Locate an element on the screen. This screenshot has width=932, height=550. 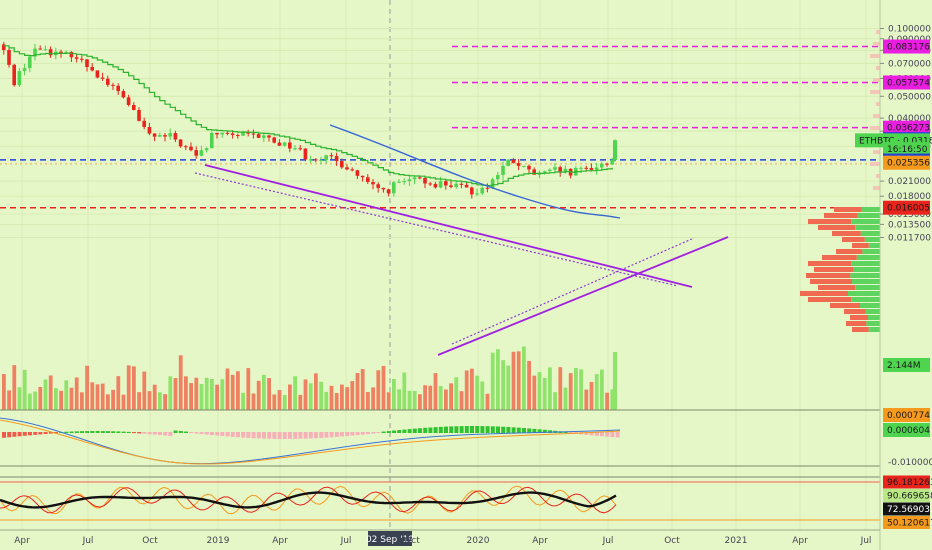
crosshair-date-box is located at coordinates (390, 538).